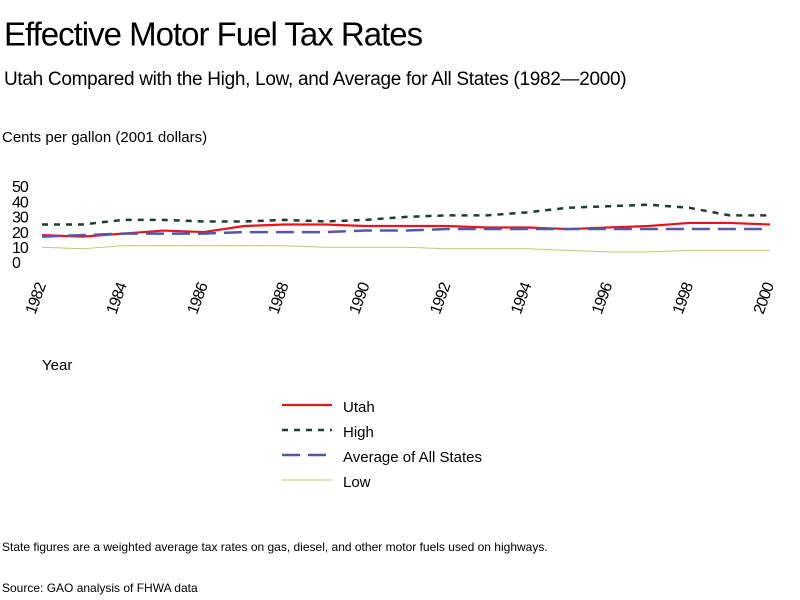 The height and width of the screenshot is (600, 800). Describe the element at coordinates (602, 298) in the screenshot. I see `x-tick-label: 1996` at that location.